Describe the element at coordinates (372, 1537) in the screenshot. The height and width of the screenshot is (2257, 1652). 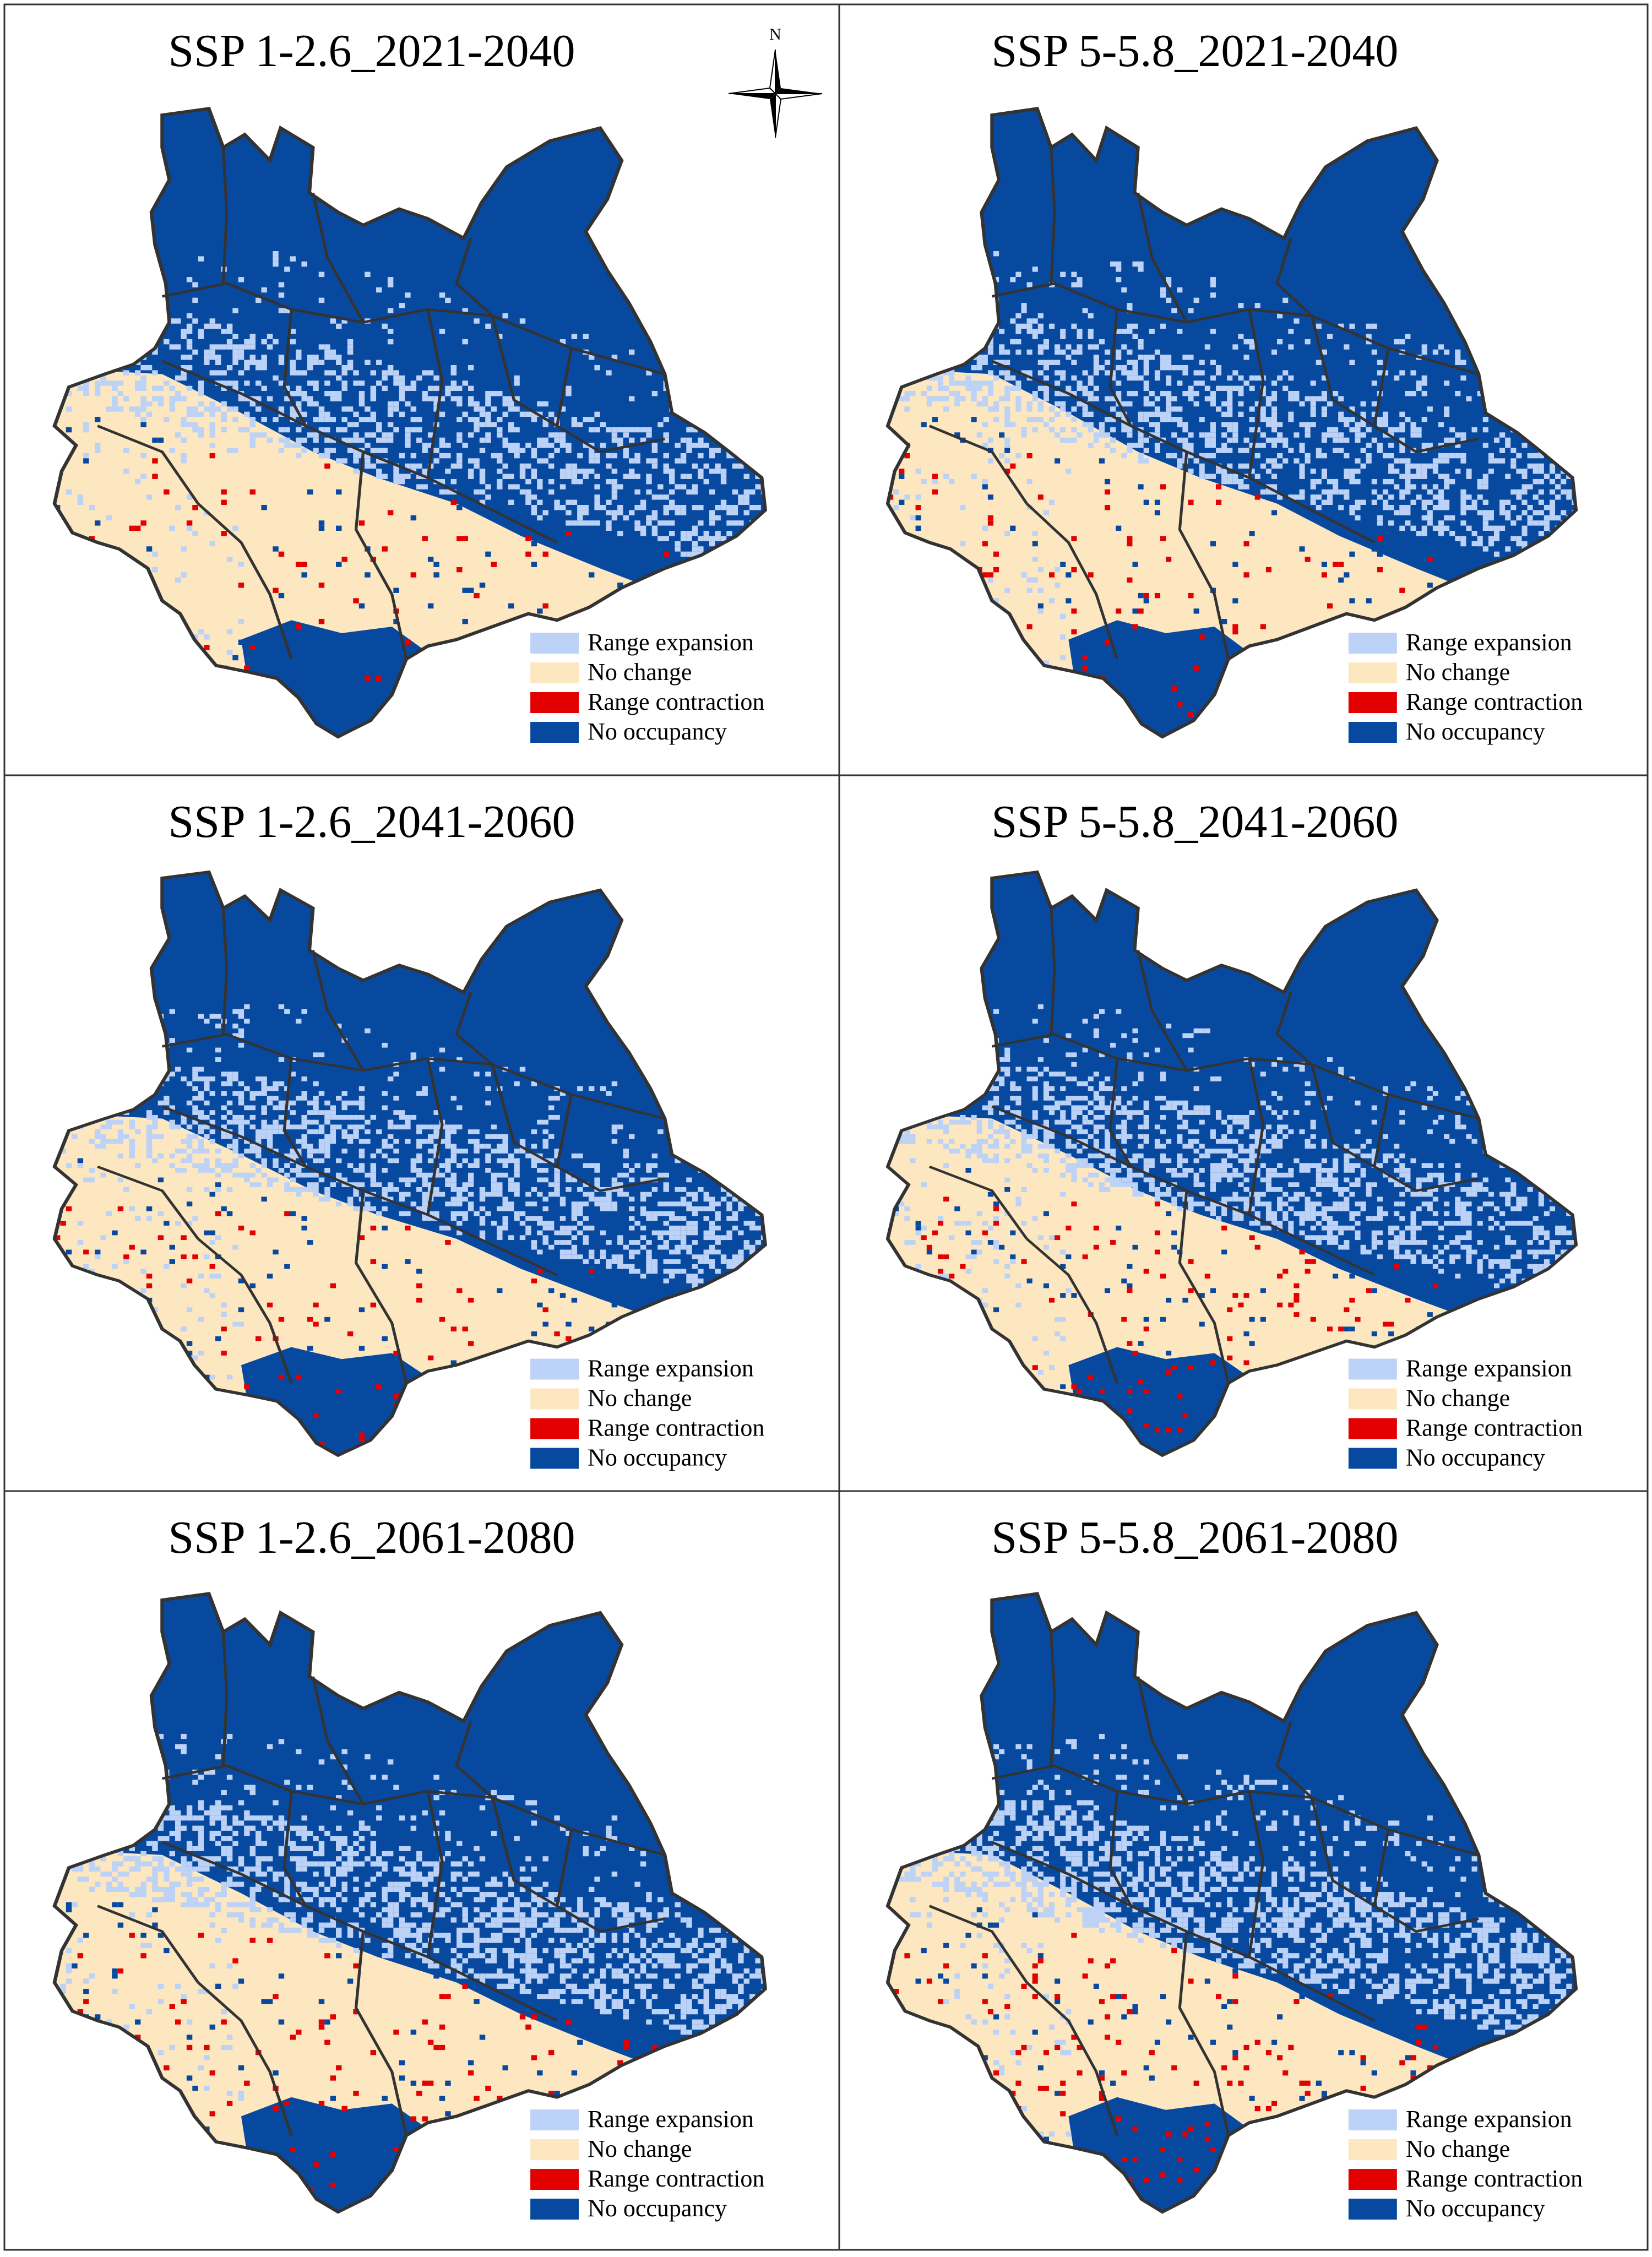
I see `panel-title: SSP 1-2.6_2061-2080` at that location.